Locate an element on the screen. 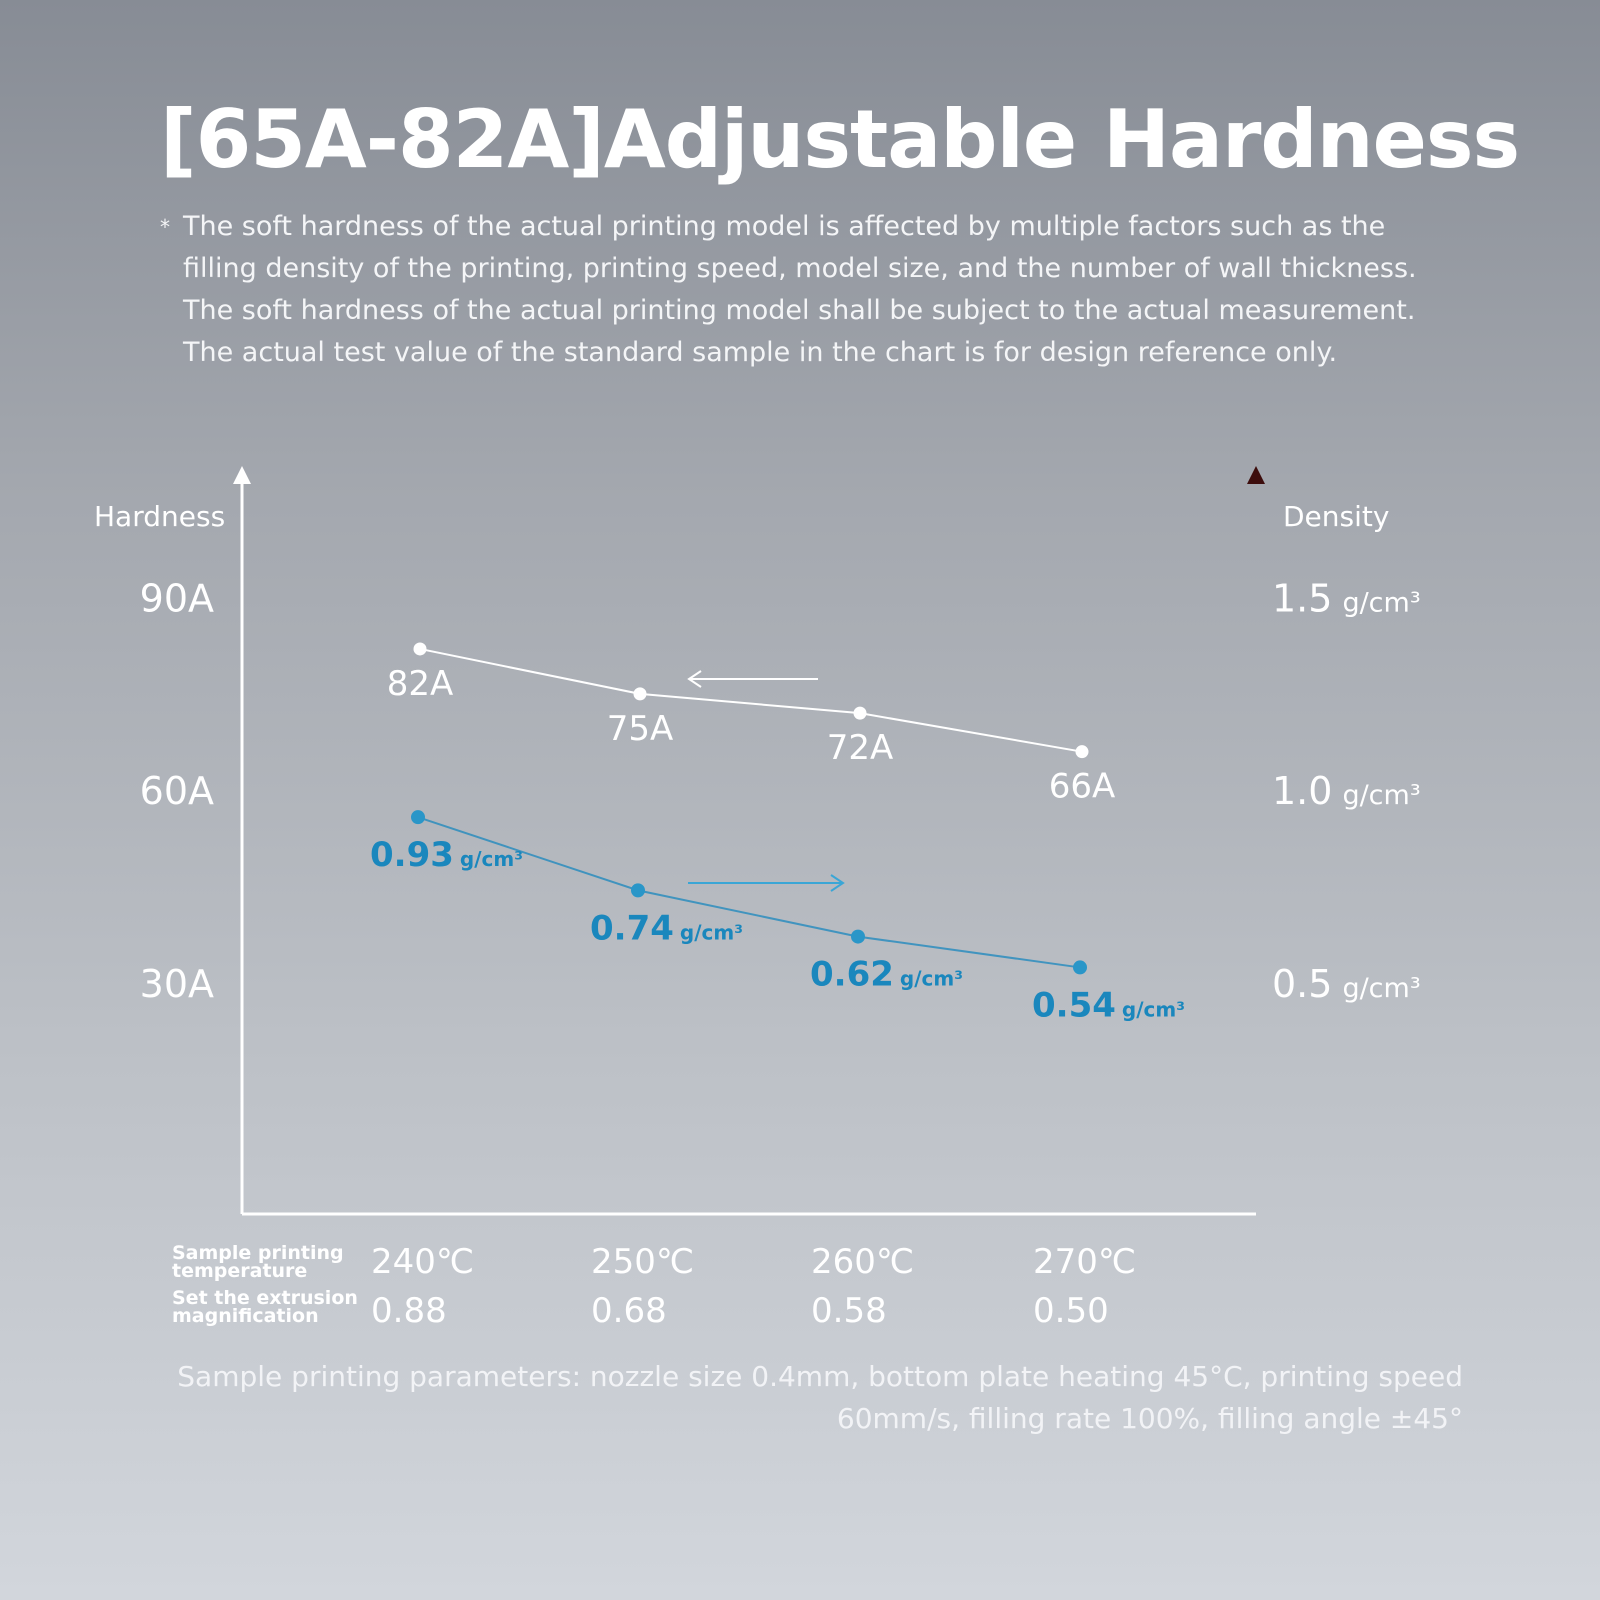 This screenshot has width=1600, height=1600. hardness-line is located at coordinates (751, 700).